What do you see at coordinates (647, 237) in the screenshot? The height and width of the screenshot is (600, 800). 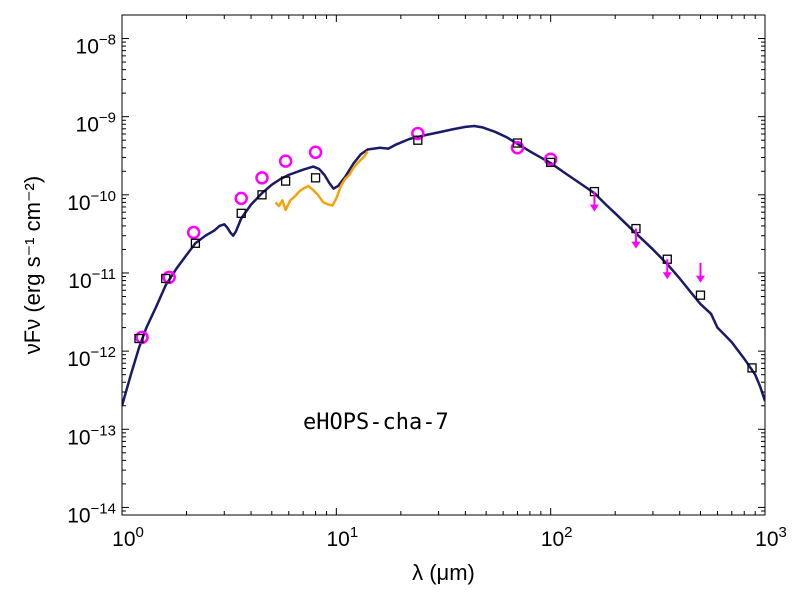 I see `series-4-upper-limit-arrow` at bounding box center [647, 237].